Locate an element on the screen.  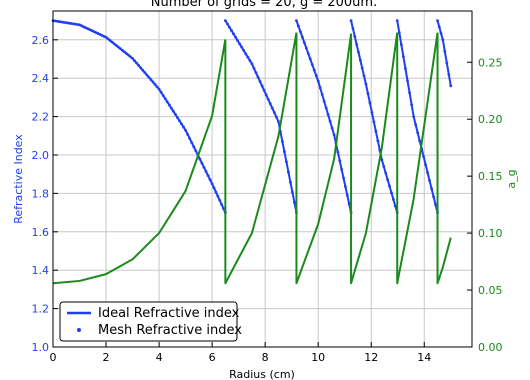
ideal-line is located at coordinates (261, 116).